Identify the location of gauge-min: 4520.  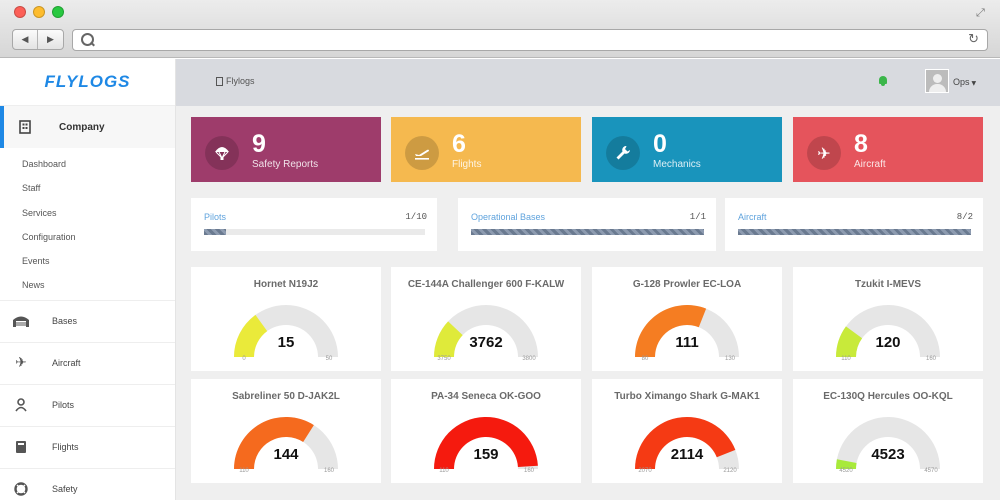
(846, 471).